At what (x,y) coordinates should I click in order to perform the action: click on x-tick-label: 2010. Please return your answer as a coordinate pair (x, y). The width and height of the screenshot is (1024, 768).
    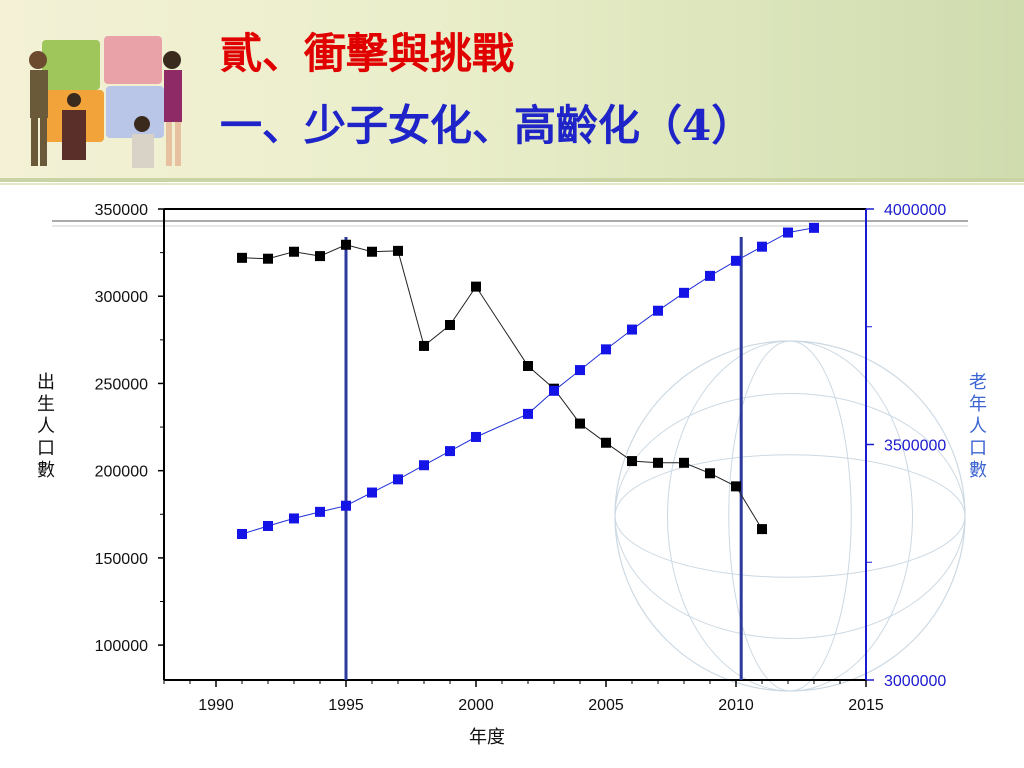
    Looking at the image, I should click on (736, 705).